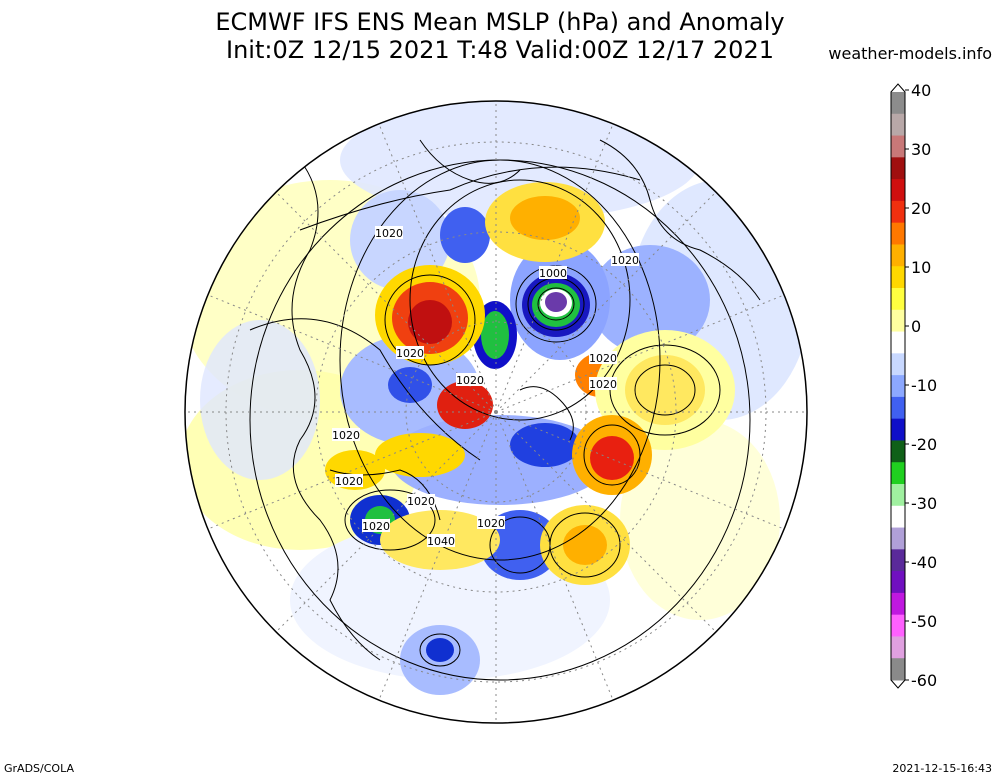  Describe the element at coordinates (924, 562) in the screenshot. I see `colorbar-tick-label: -40` at that location.